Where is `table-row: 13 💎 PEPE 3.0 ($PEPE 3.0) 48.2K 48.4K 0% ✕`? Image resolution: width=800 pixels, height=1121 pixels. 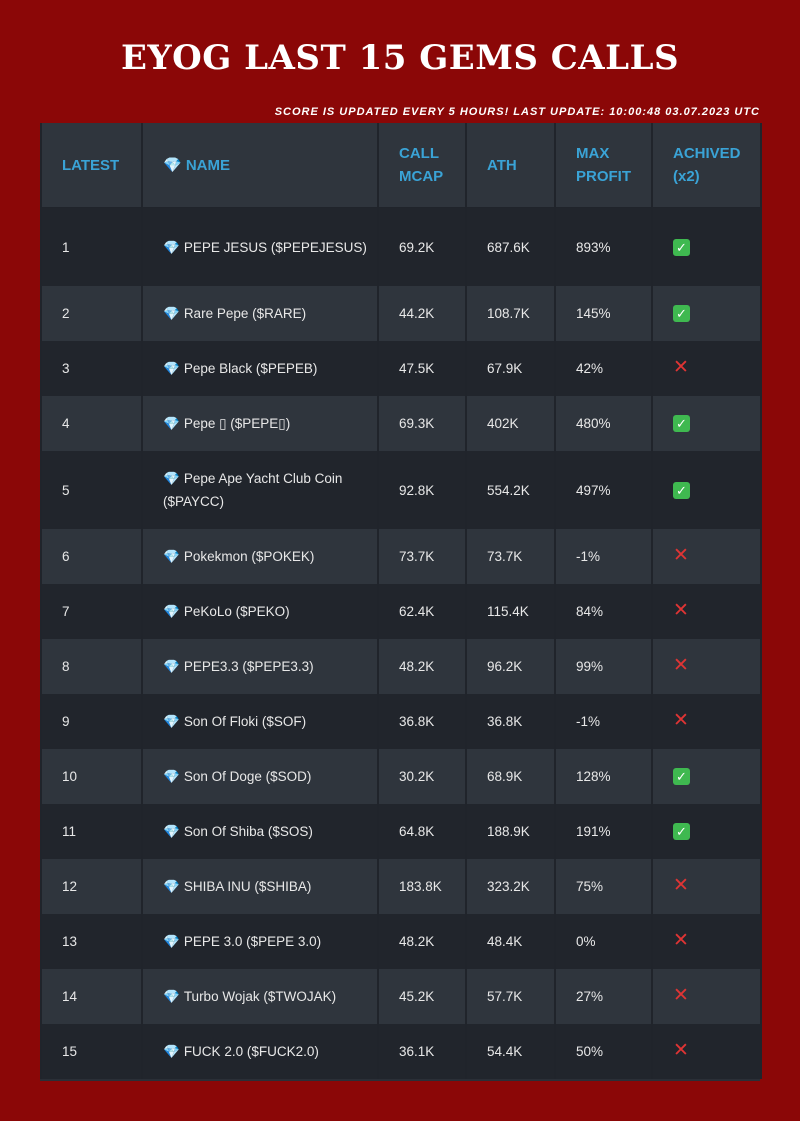
table-row: 13 💎 PEPE 3.0 ($PEPE 3.0) 48.2K 48.4K 0% ✕ is located at coordinates (401, 941).